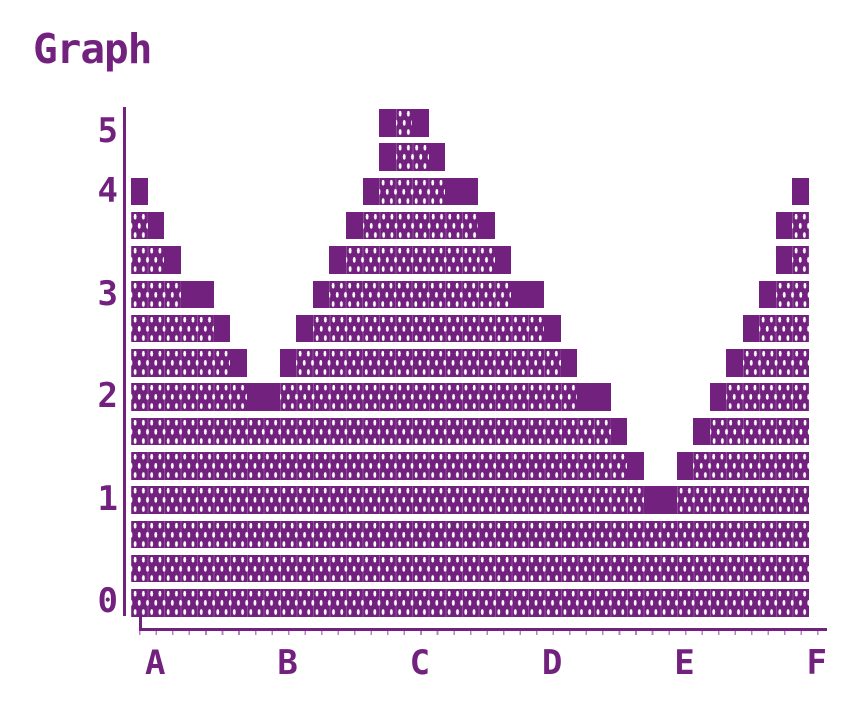 This screenshot has width=868, height=720. Describe the element at coordinates (107, 293) in the screenshot. I see `y-tick-label: 3` at that location.